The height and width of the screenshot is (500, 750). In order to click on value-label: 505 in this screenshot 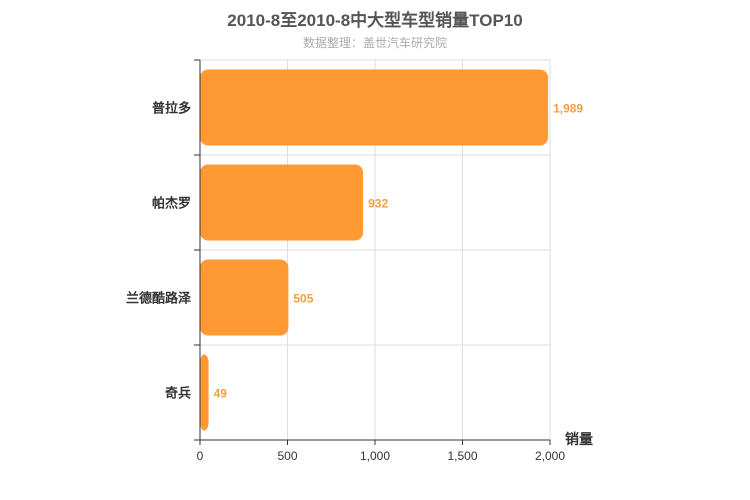, I will do `click(303, 299)`.